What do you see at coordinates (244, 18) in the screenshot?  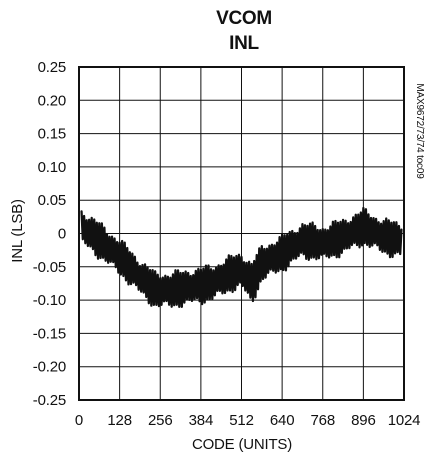 I see `chart-title-line-vcom: VCOM` at bounding box center [244, 18].